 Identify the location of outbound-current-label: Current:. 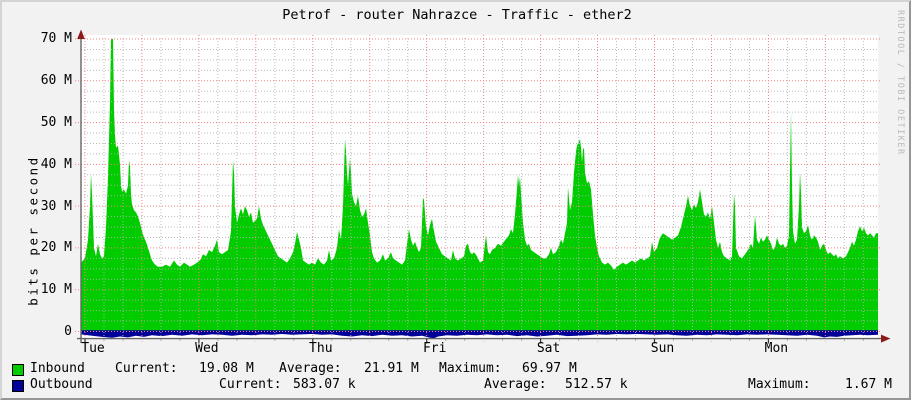
(250, 384).